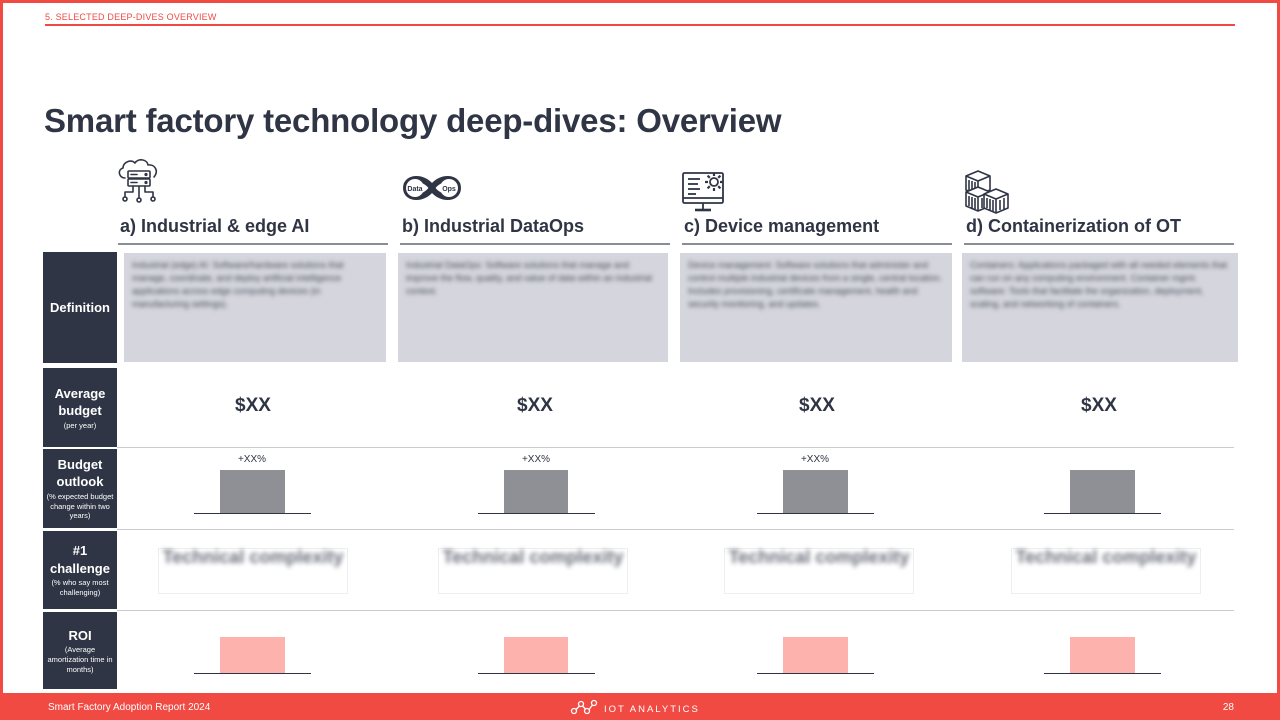 The height and width of the screenshot is (720, 1280). What do you see at coordinates (1102, 655) in the screenshot?
I see `roi-bar-containerization` at bounding box center [1102, 655].